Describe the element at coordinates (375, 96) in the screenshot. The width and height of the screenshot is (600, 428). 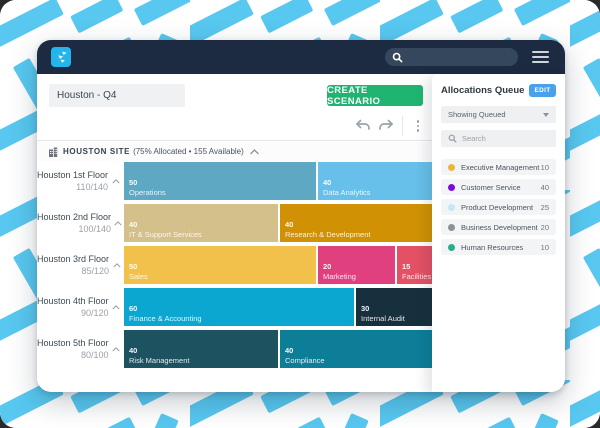
I see `create-scenario-button: CREATE SCENARIO` at that location.